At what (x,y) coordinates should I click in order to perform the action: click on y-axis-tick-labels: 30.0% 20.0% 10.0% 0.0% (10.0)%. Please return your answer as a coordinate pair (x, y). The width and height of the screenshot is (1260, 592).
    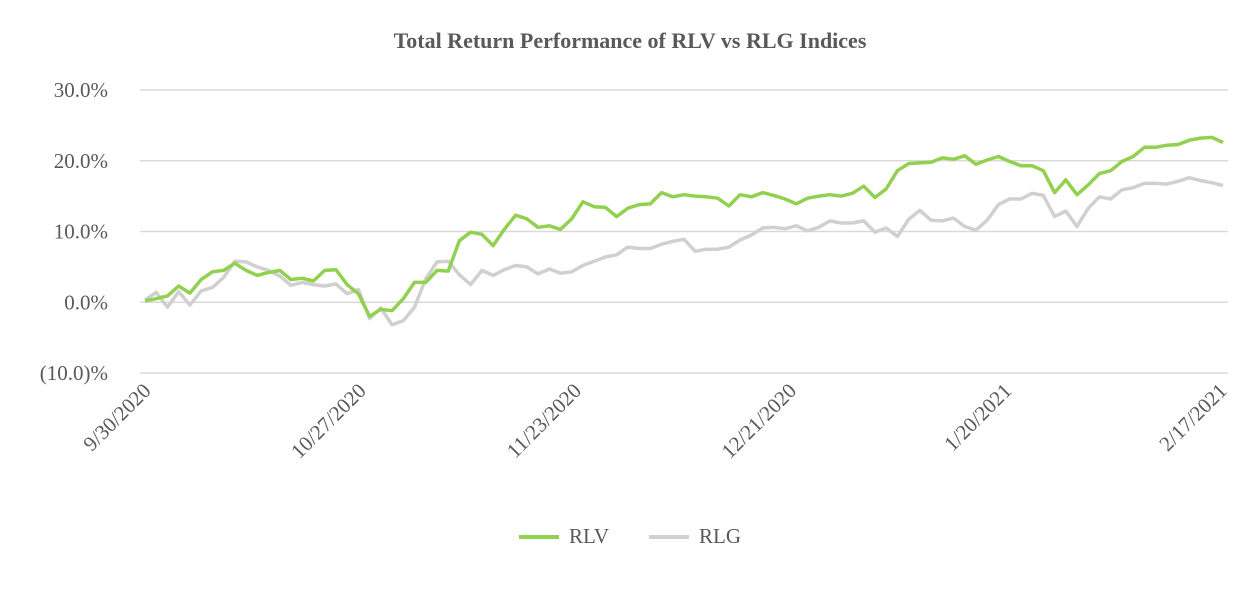
    Looking at the image, I should click on (74, 231).